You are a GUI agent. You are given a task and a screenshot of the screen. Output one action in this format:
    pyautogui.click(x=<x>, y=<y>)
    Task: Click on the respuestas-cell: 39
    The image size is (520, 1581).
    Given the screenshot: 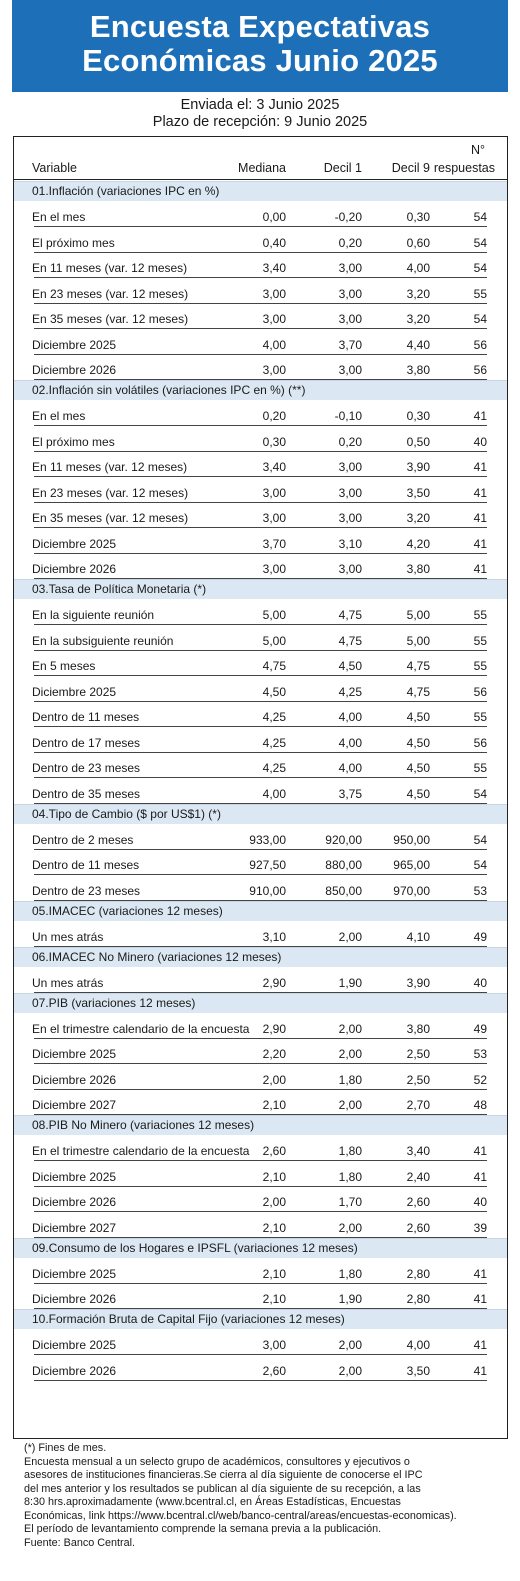 What is the action you would take?
    pyautogui.click(x=480, y=1227)
    